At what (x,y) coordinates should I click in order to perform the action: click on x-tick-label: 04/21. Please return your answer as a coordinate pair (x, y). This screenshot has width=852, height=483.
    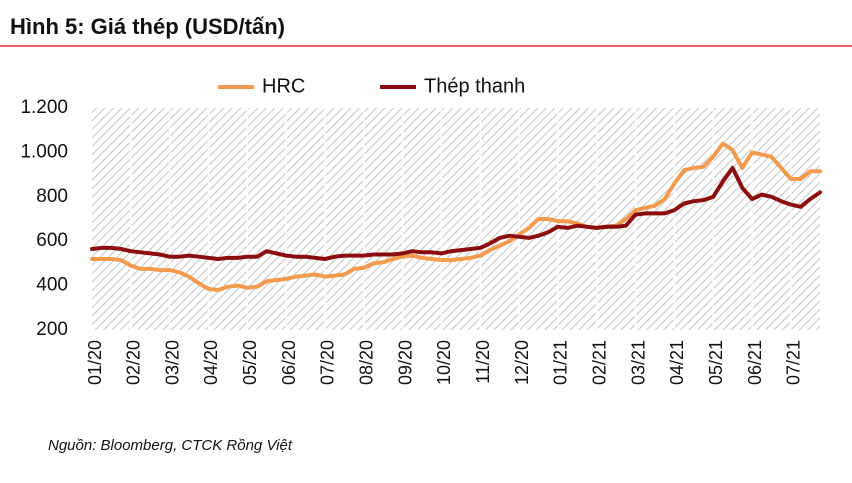
    Looking at the image, I should click on (677, 362).